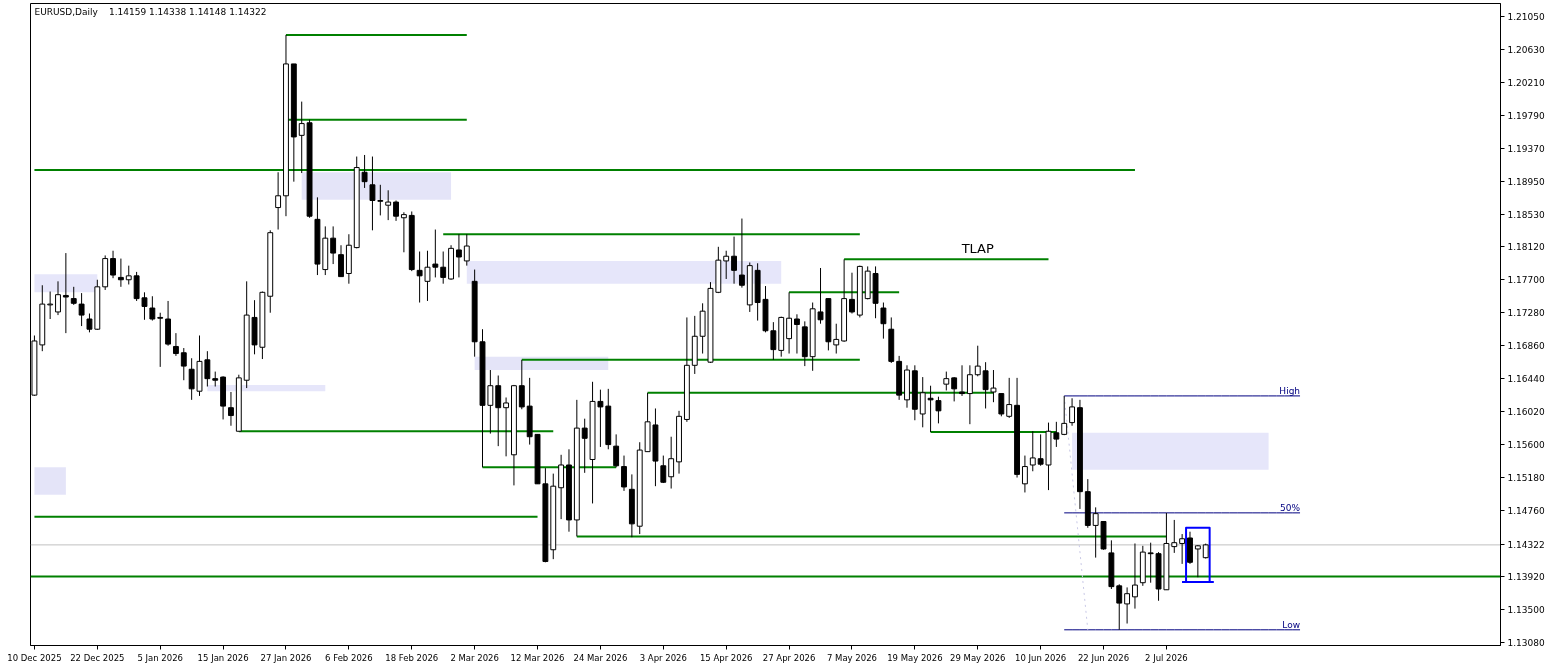  I want to click on y-tick-label: 1.20630, so click(1526, 50).